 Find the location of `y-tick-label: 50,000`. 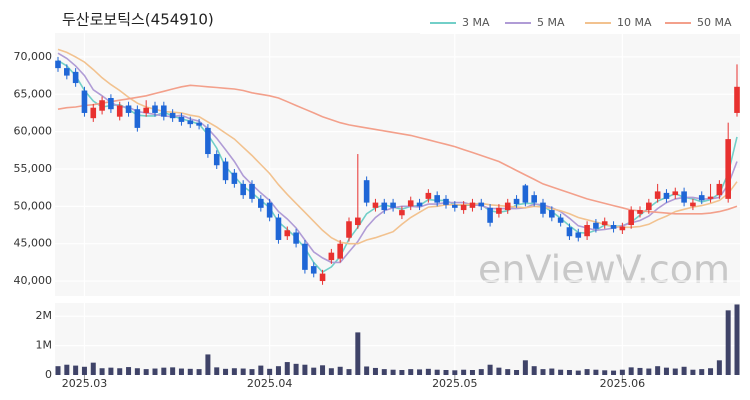

y-tick-label: 50,000 is located at coordinates (33, 205).